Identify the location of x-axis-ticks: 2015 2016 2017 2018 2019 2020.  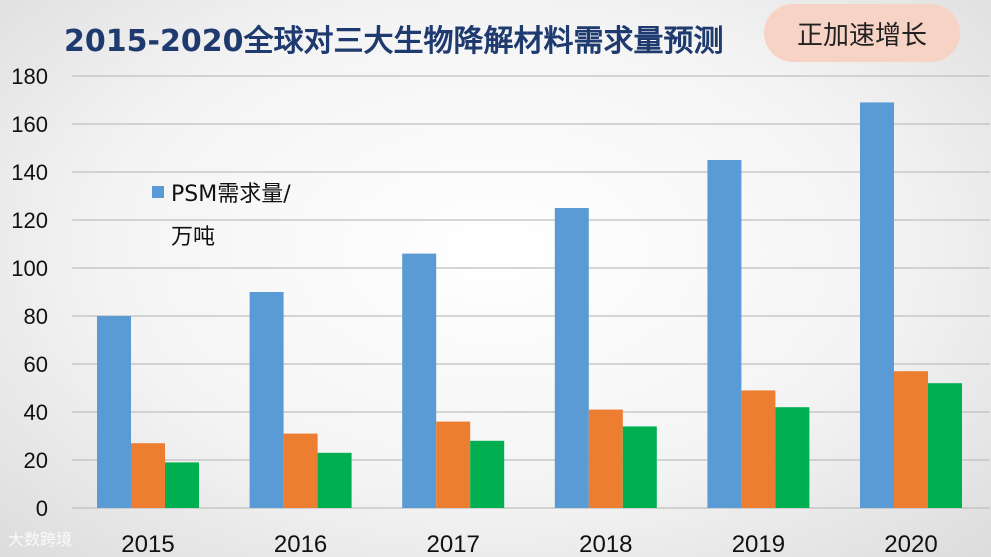
(529, 544).